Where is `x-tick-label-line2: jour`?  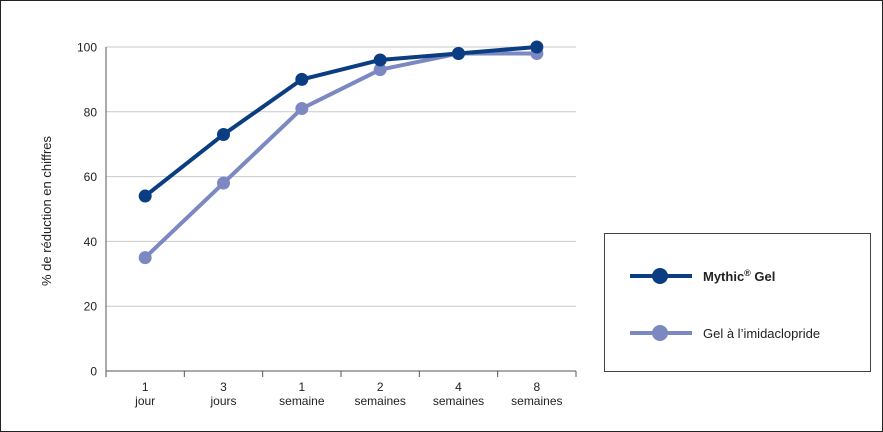
x-tick-label-line2: jour is located at coordinates (144, 401).